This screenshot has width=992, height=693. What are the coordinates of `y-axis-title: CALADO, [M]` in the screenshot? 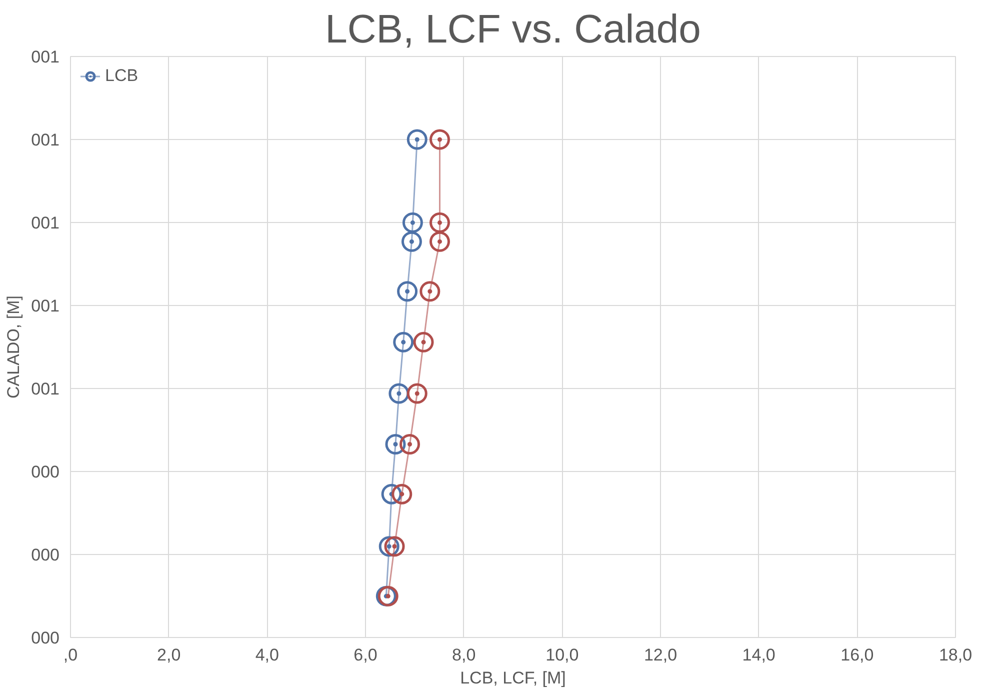 It's located at (14, 347).